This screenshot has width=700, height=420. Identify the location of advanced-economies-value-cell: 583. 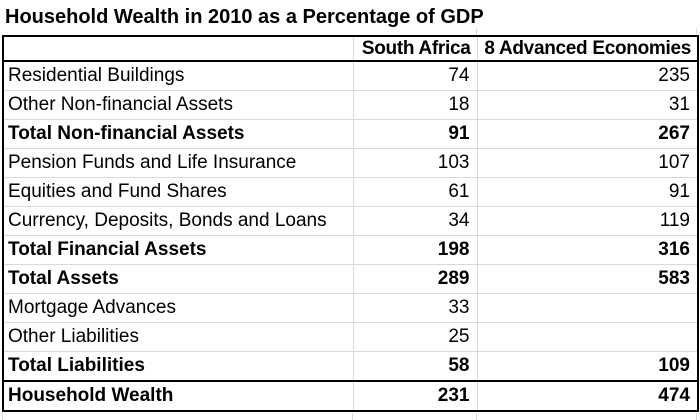
(587, 279).